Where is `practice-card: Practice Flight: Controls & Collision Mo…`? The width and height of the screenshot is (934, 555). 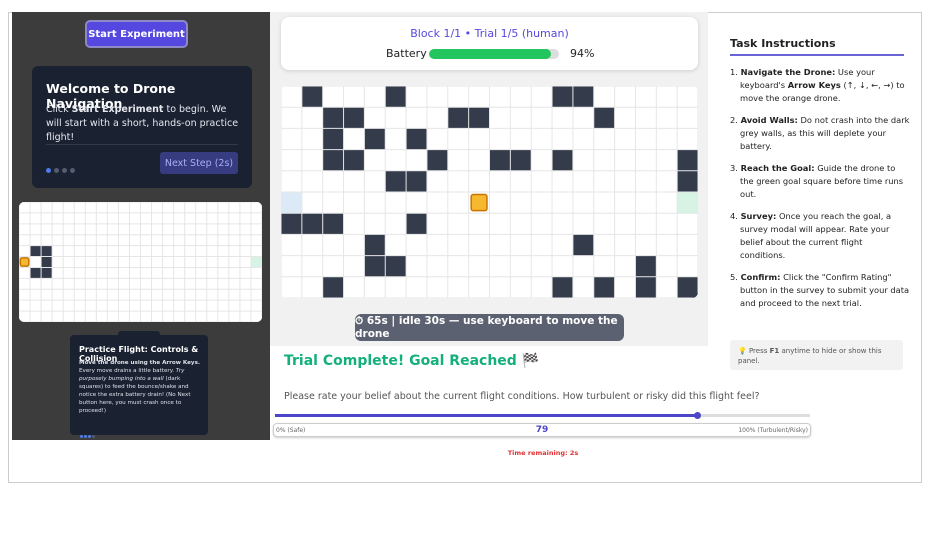
practice-card: Practice Flight: Controls & Collision Mo… is located at coordinates (139, 386).